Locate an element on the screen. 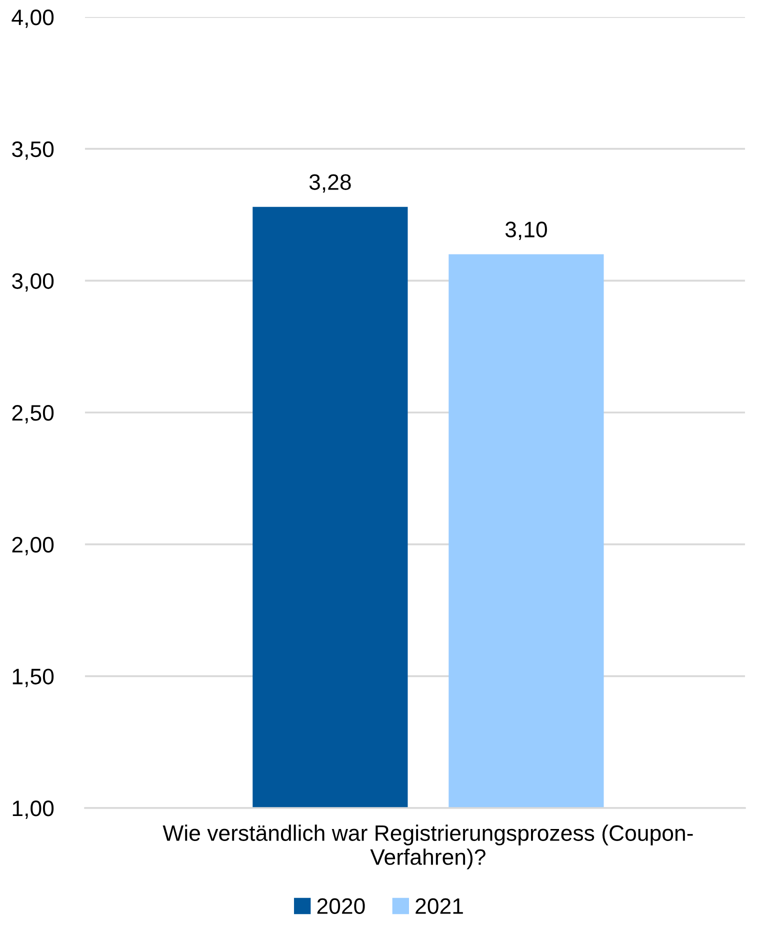 The width and height of the screenshot is (758, 928). data-label: 3,10 is located at coordinates (526, 231).